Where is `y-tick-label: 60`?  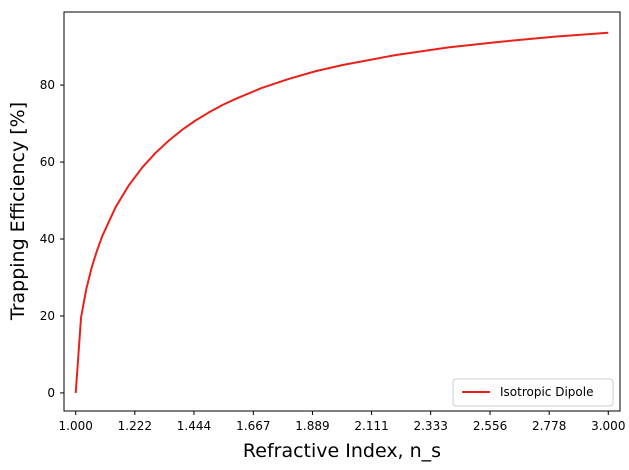 y-tick-label: 60 is located at coordinates (47, 162).